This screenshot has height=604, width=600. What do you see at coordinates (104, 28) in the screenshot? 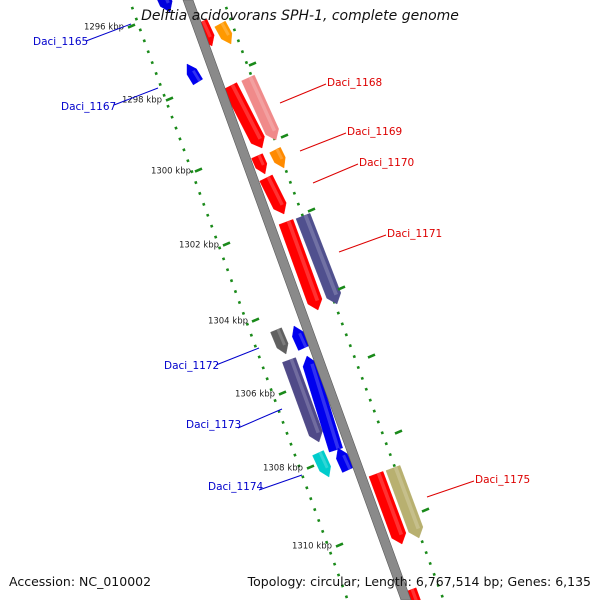
I see `scale-tick-label: 1296 kbp` at bounding box center [104, 28].